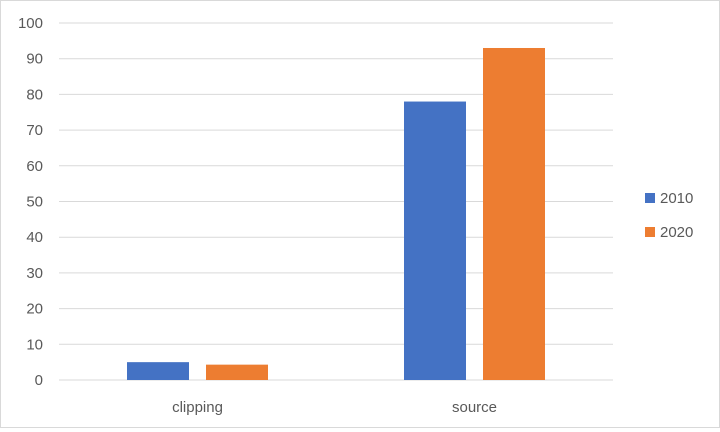 The image size is (720, 432). I want to click on y-tick-label: 10, so click(34, 344).